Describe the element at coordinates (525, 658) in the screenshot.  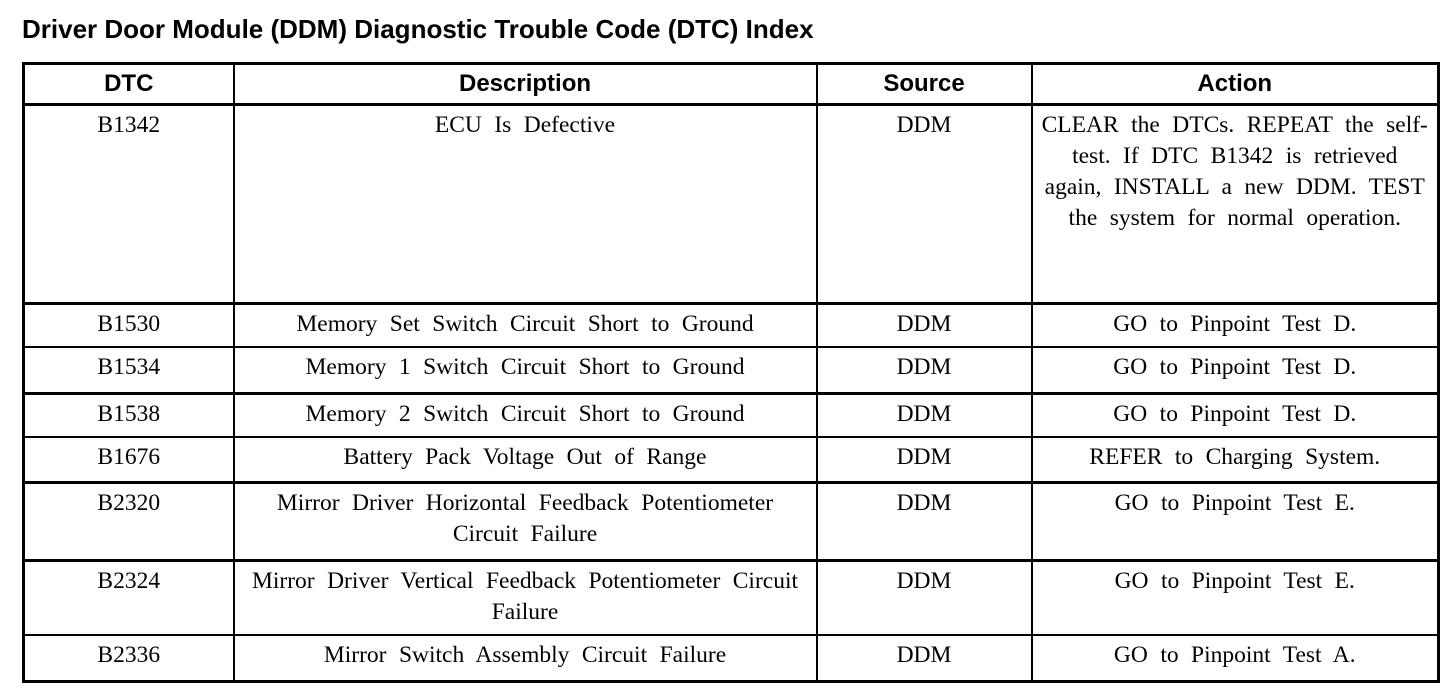
I see `description-cell: Mirror Switch Assembly Circuit Failure` at that location.